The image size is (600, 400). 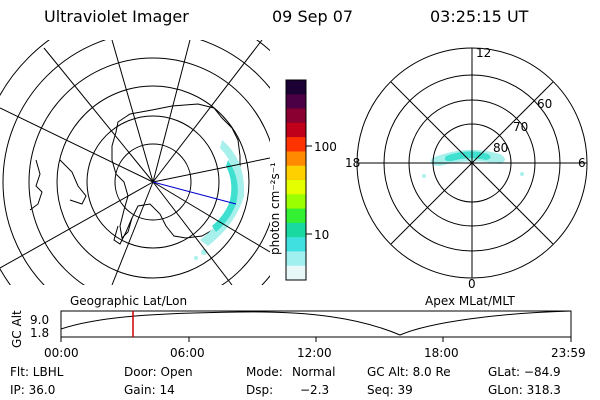 What do you see at coordinates (409, 372) in the screenshot?
I see `info-gc-alt: GC Alt: 8.0 Re` at bounding box center [409, 372].